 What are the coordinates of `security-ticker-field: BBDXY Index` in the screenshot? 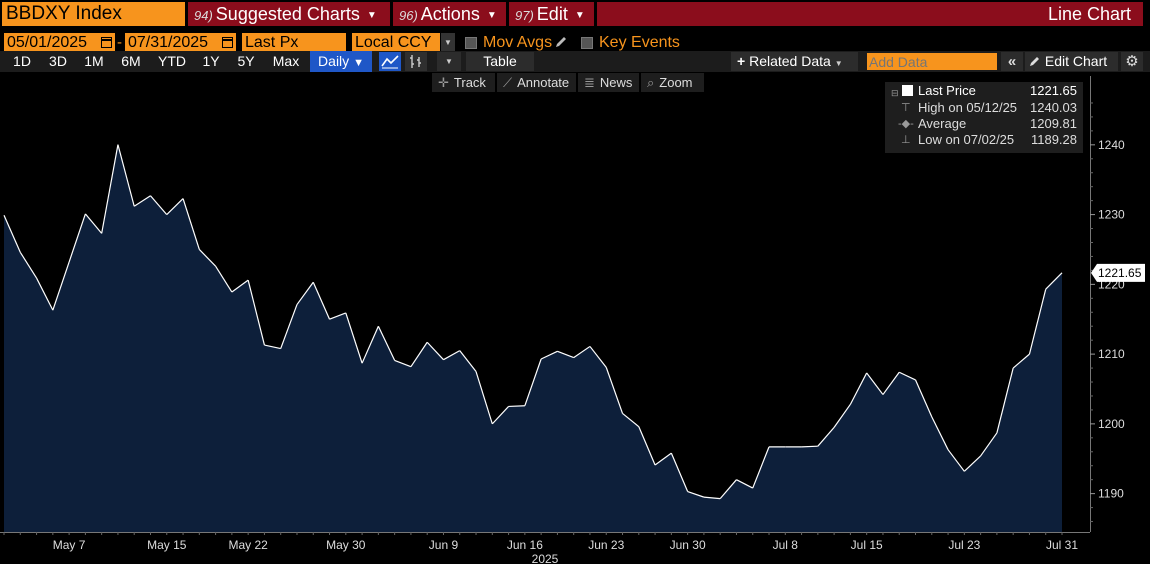 It's located at (93, 14).